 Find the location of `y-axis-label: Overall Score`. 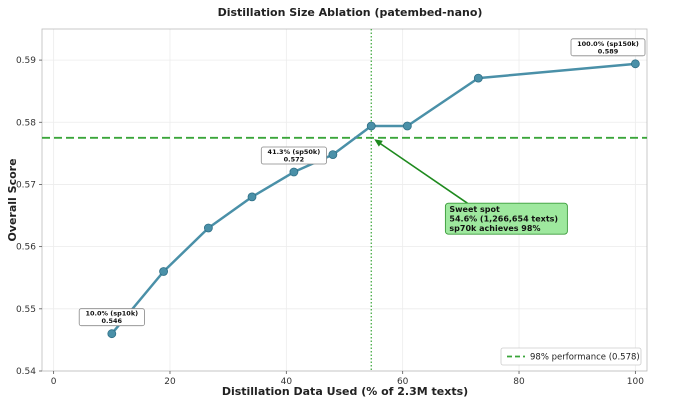

y-axis-label: Overall Score is located at coordinates (12, 199).